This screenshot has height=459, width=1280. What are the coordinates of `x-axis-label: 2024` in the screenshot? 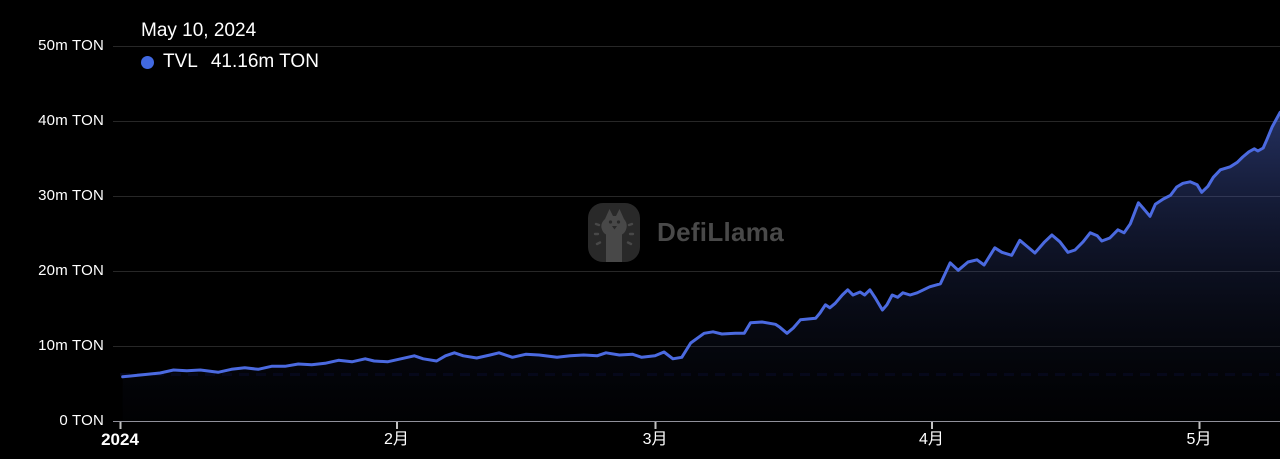 It's located at (120, 439).